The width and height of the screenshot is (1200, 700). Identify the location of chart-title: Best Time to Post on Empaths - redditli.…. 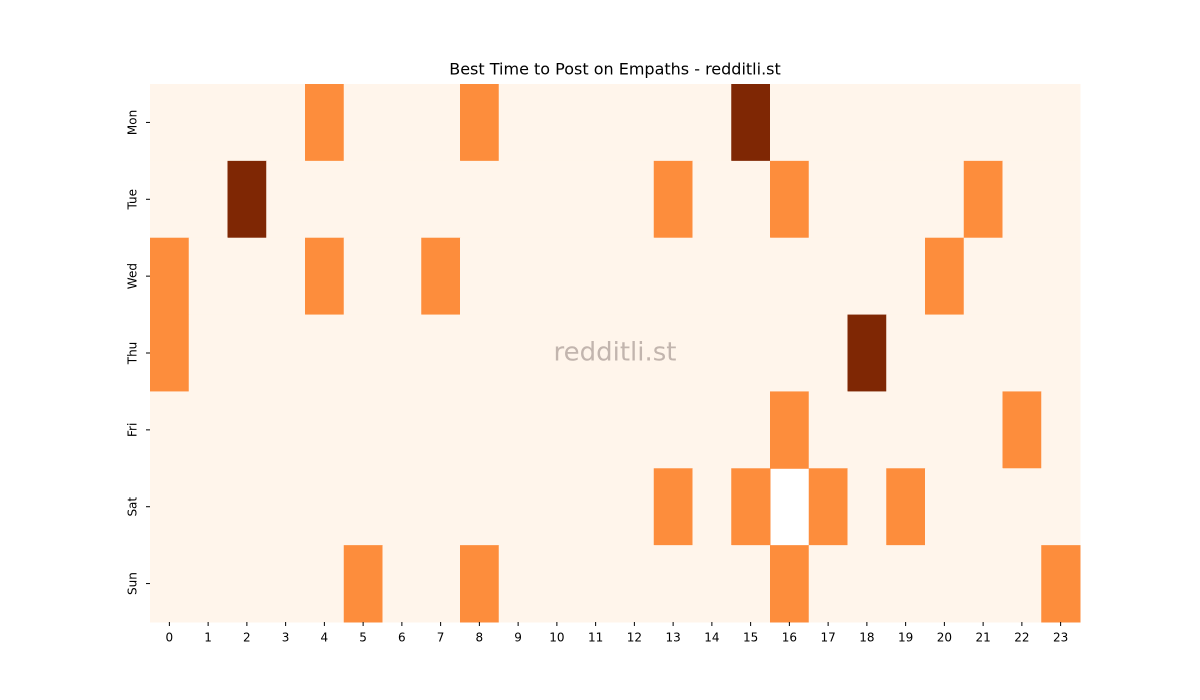
(615, 69).